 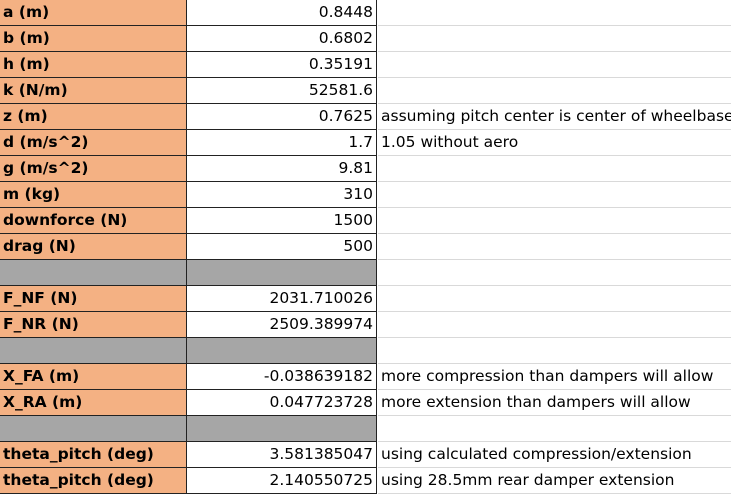 What do you see at coordinates (282, 325) in the screenshot?
I see `value-cell: 2509.389974` at bounding box center [282, 325].